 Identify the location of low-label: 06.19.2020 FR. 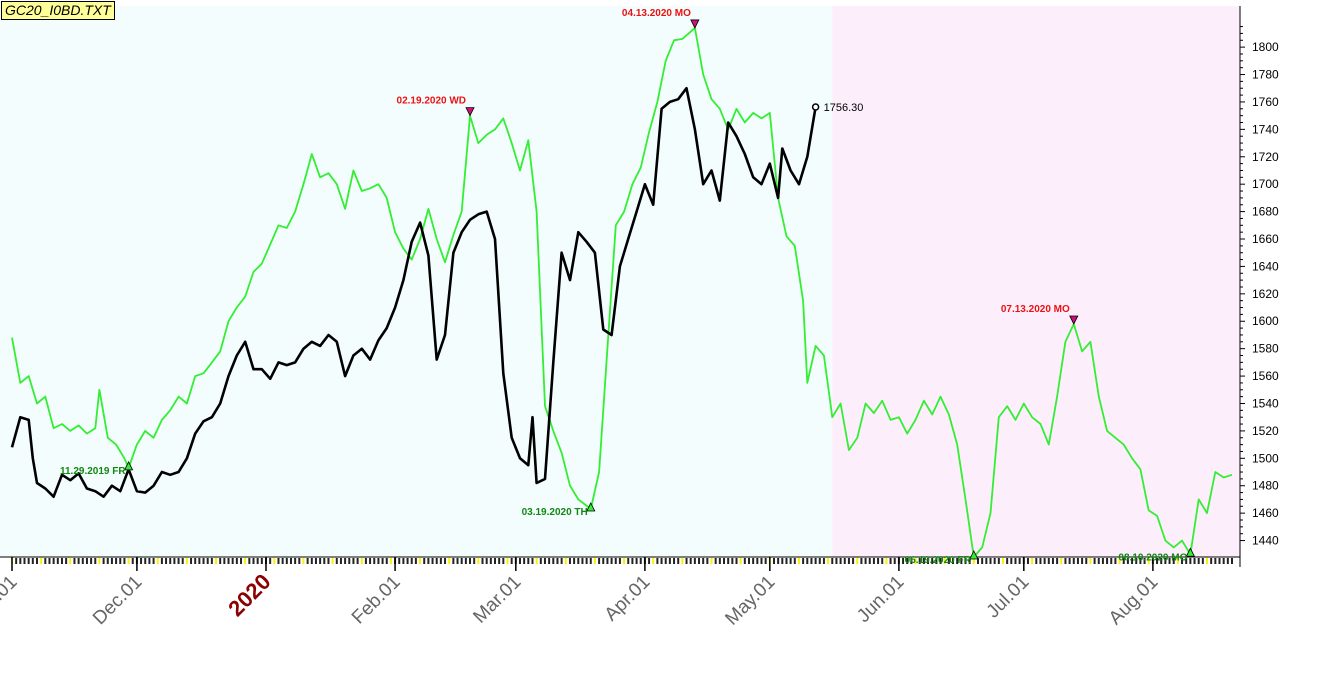
(938, 560).